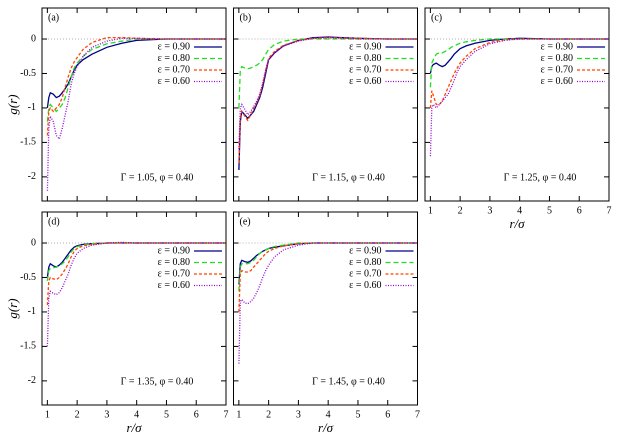 This screenshot has height=436, width=623. What do you see at coordinates (348, 177) in the screenshot?
I see `annotation: Γ = 1.15, φ = 0.40` at bounding box center [348, 177].